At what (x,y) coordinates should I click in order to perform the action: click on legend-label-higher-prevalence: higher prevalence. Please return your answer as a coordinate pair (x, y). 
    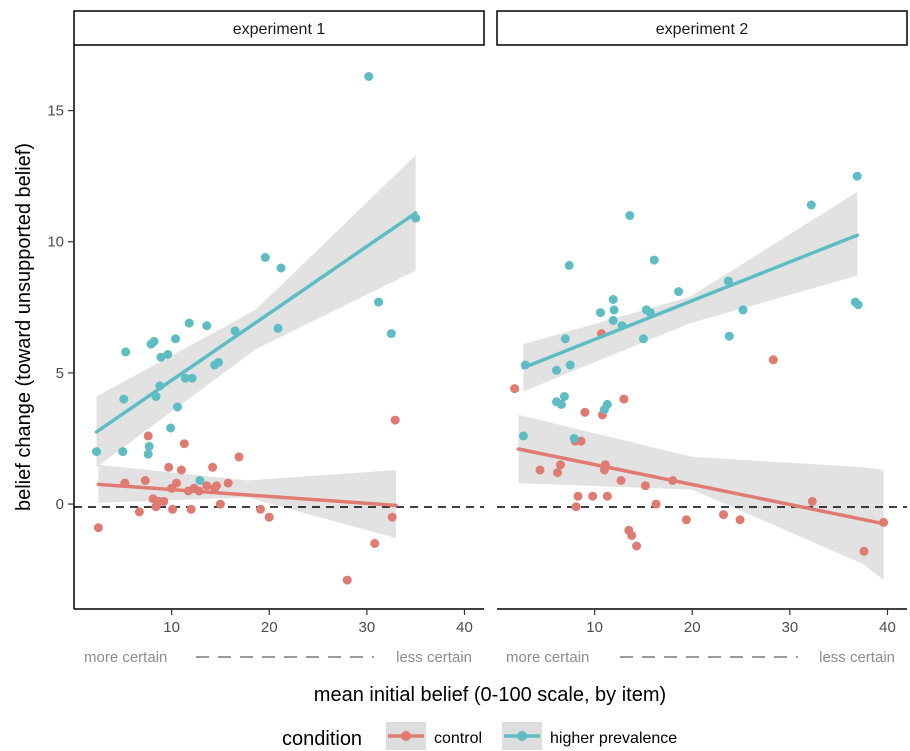
    Looking at the image, I should click on (613, 738).